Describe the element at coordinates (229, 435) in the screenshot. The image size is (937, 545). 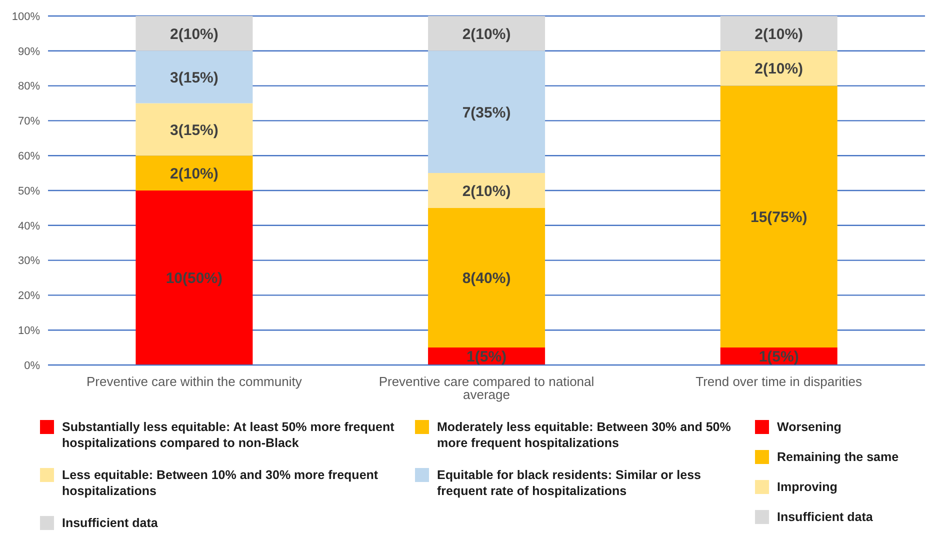
I see `legend-label: Substantially less equitable: At least 50% more frequent hospitalizations compared to non-Black` at that location.